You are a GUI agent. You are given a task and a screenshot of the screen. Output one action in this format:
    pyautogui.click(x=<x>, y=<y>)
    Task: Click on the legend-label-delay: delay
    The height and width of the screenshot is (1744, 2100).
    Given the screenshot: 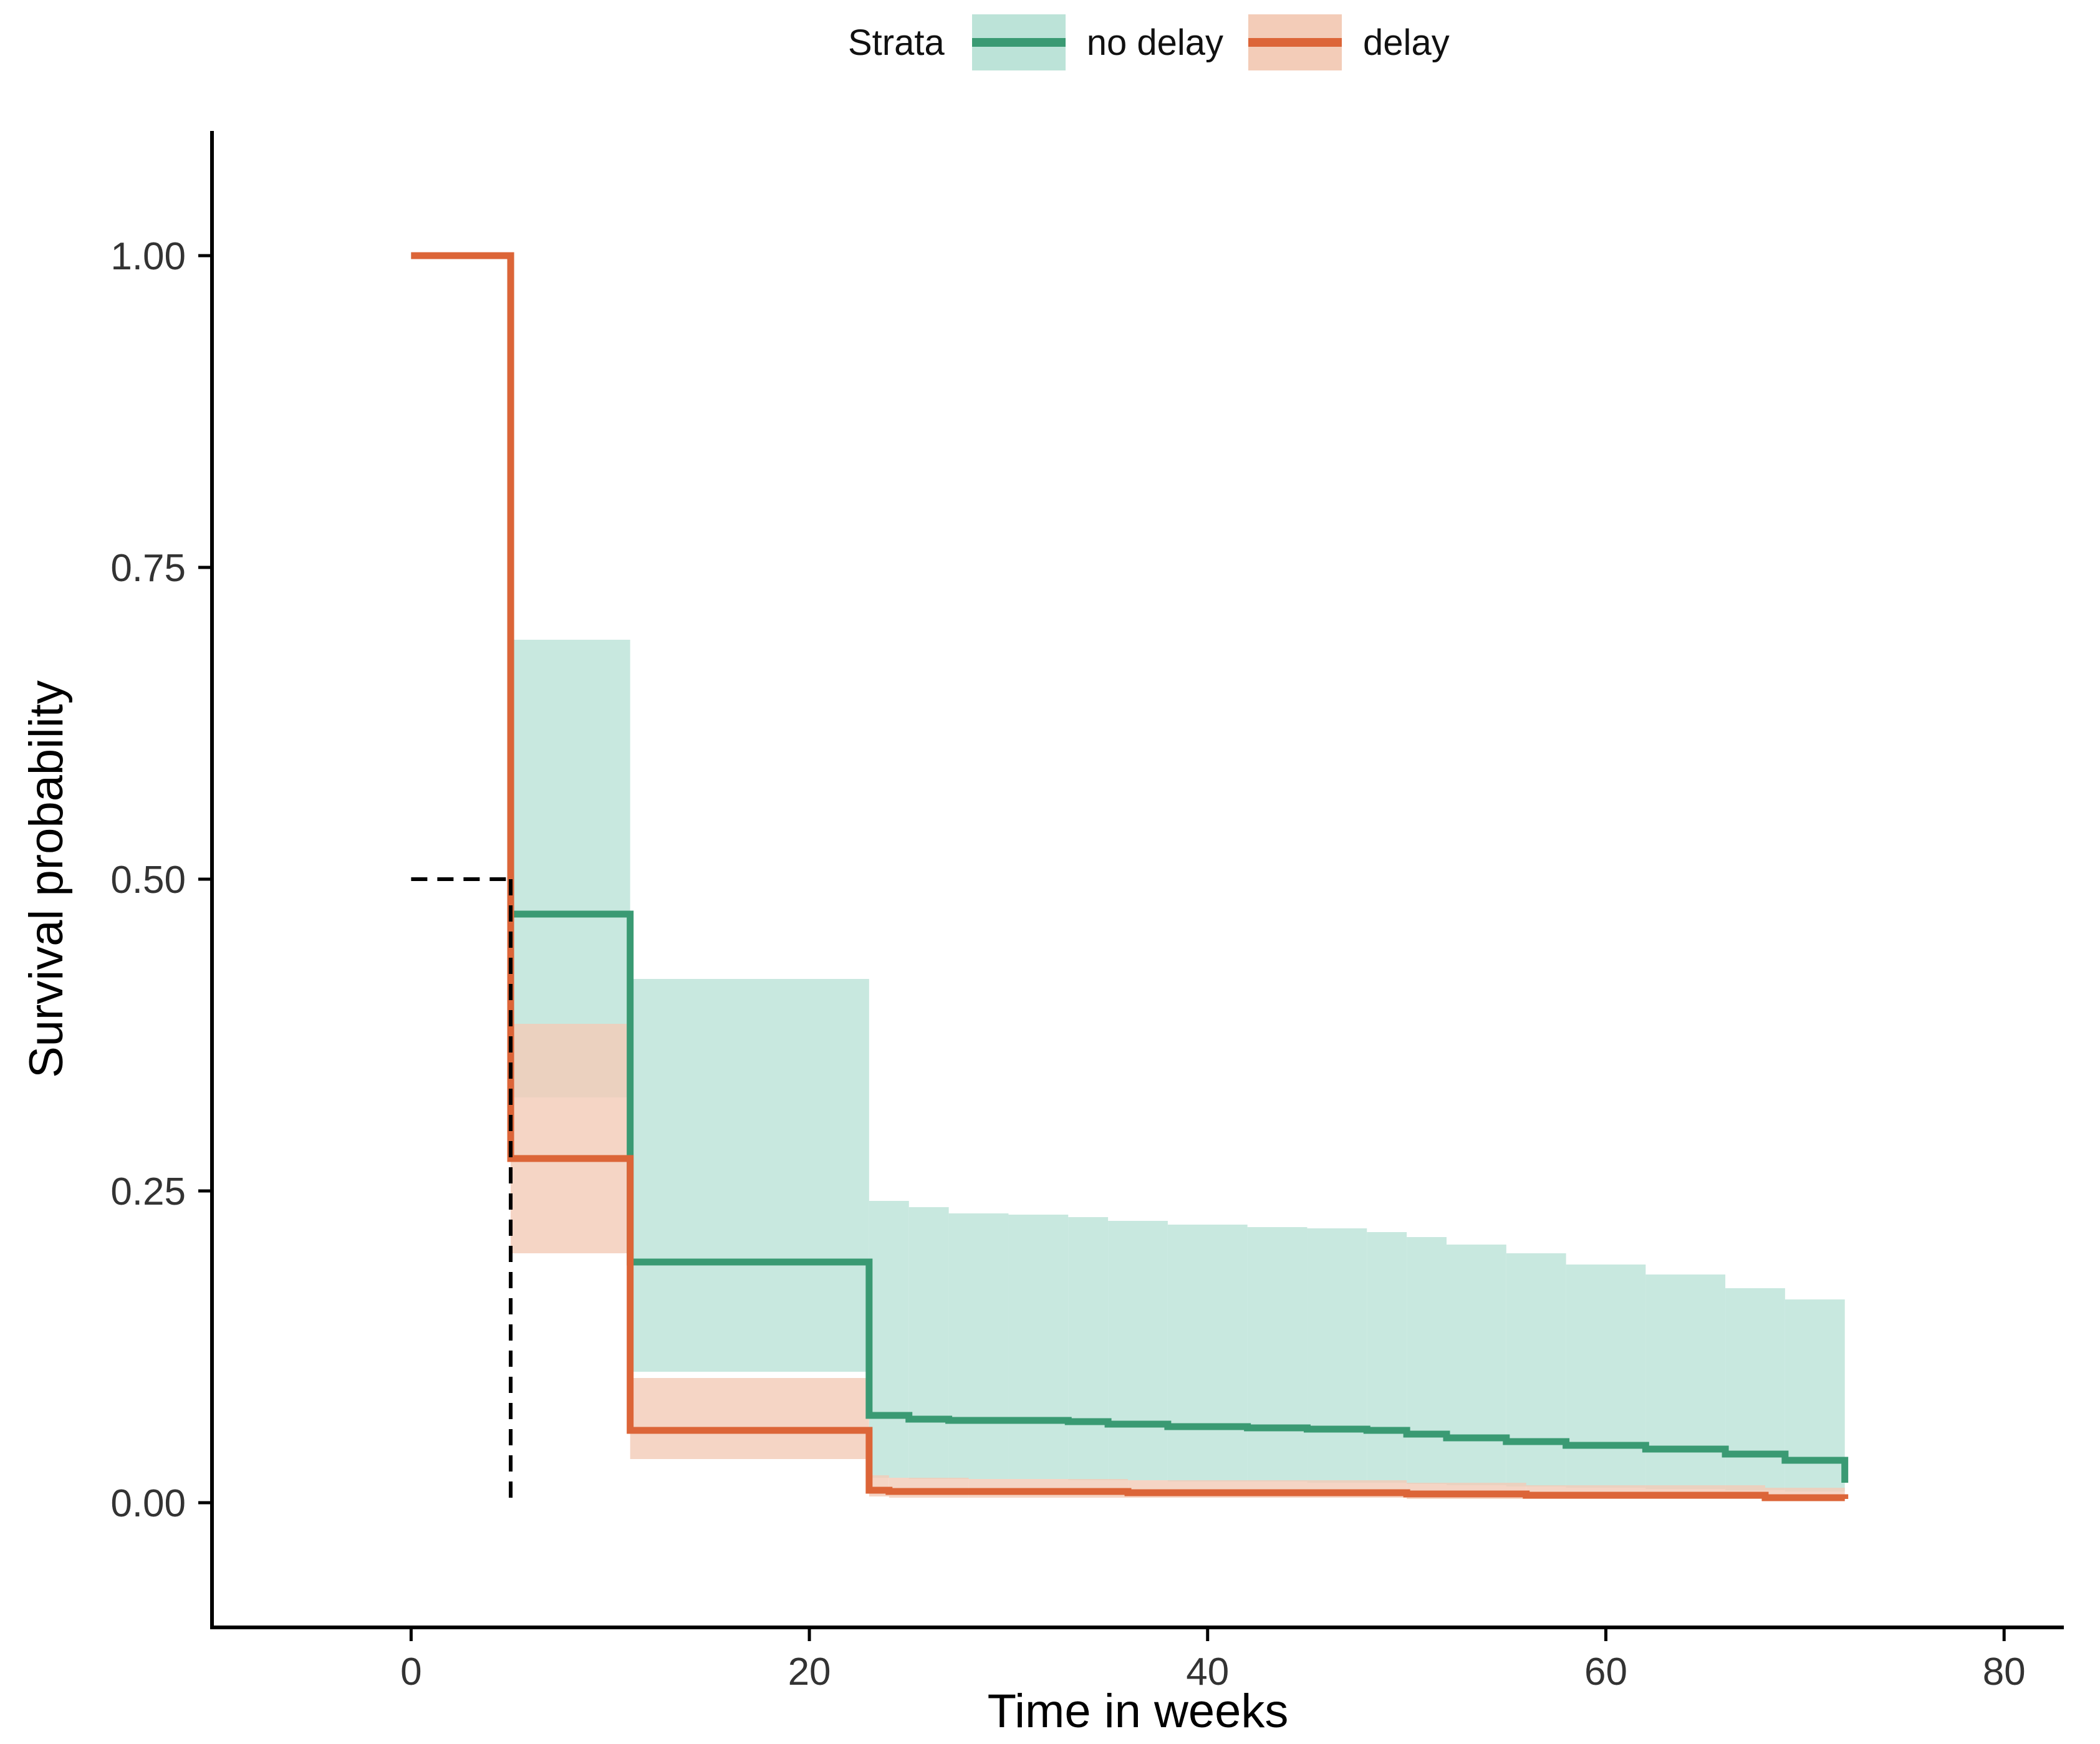 What is the action you would take?
    pyautogui.click(x=1406, y=42)
    